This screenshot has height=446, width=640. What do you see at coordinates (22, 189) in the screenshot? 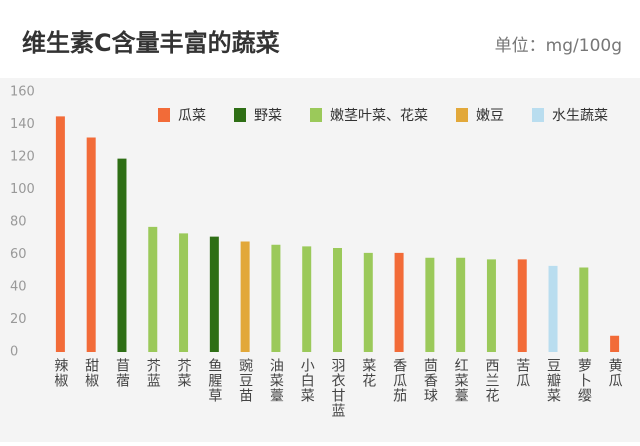
I see `y-tick-label: 100` at bounding box center [22, 189].